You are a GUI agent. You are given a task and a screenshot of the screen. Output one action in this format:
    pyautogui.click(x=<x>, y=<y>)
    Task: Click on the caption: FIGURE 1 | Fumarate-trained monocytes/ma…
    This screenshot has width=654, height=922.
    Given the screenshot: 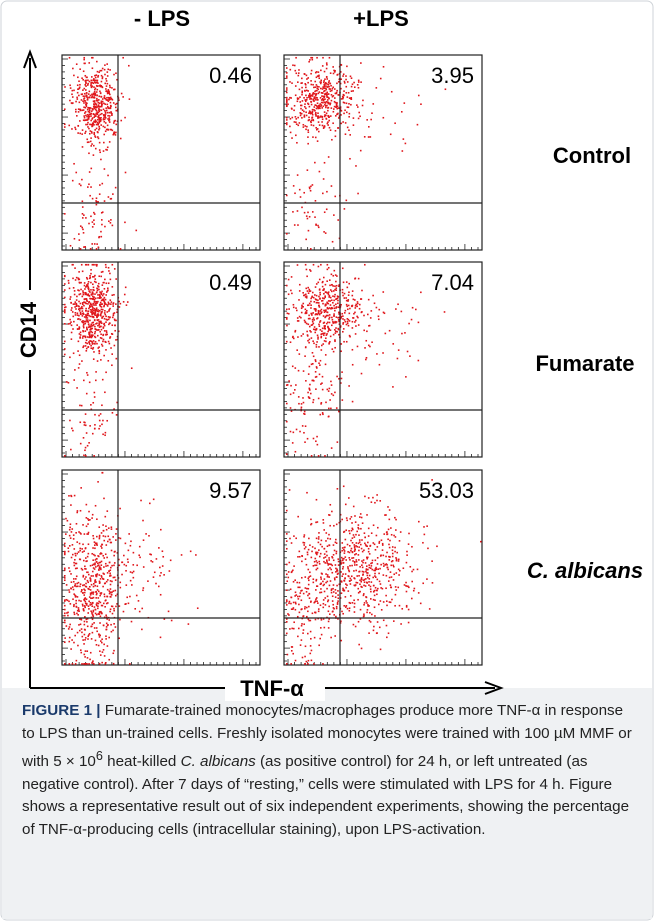 What is the action you would take?
    pyautogui.click(x=328, y=770)
    